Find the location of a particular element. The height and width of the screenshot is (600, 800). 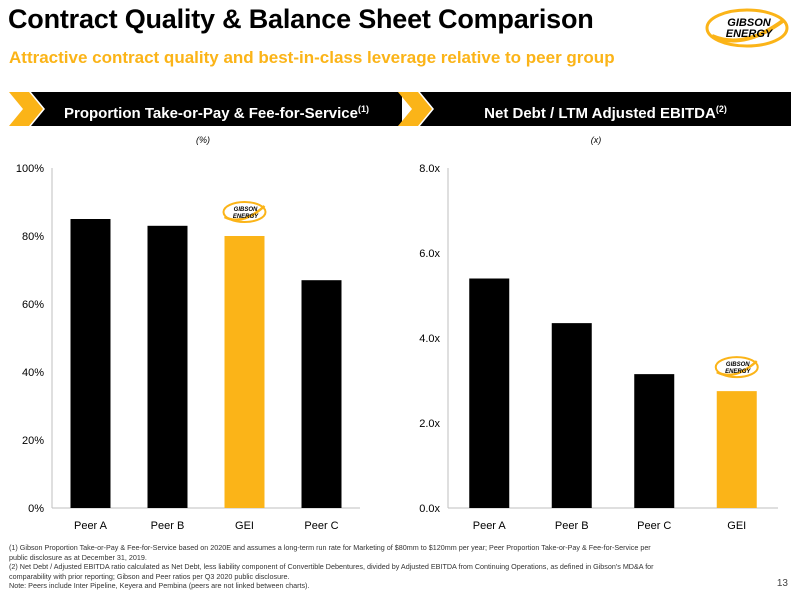

y-tick-label: 8.0x is located at coordinates (429, 169).